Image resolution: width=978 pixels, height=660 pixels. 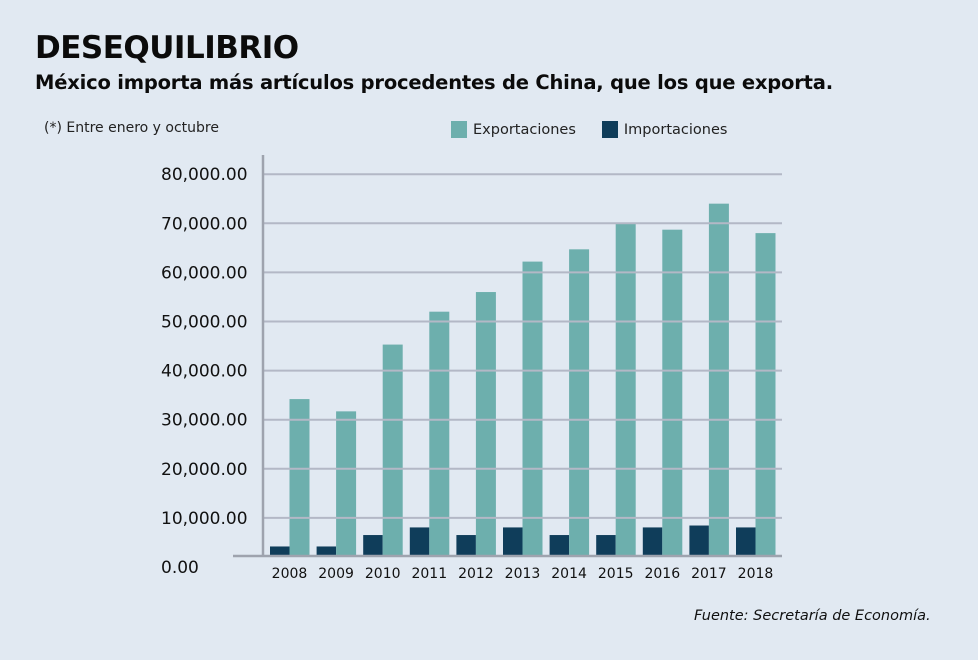 What do you see at coordinates (609, 129) in the screenshot?
I see `legend-swatch-importaciones` at bounding box center [609, 129].